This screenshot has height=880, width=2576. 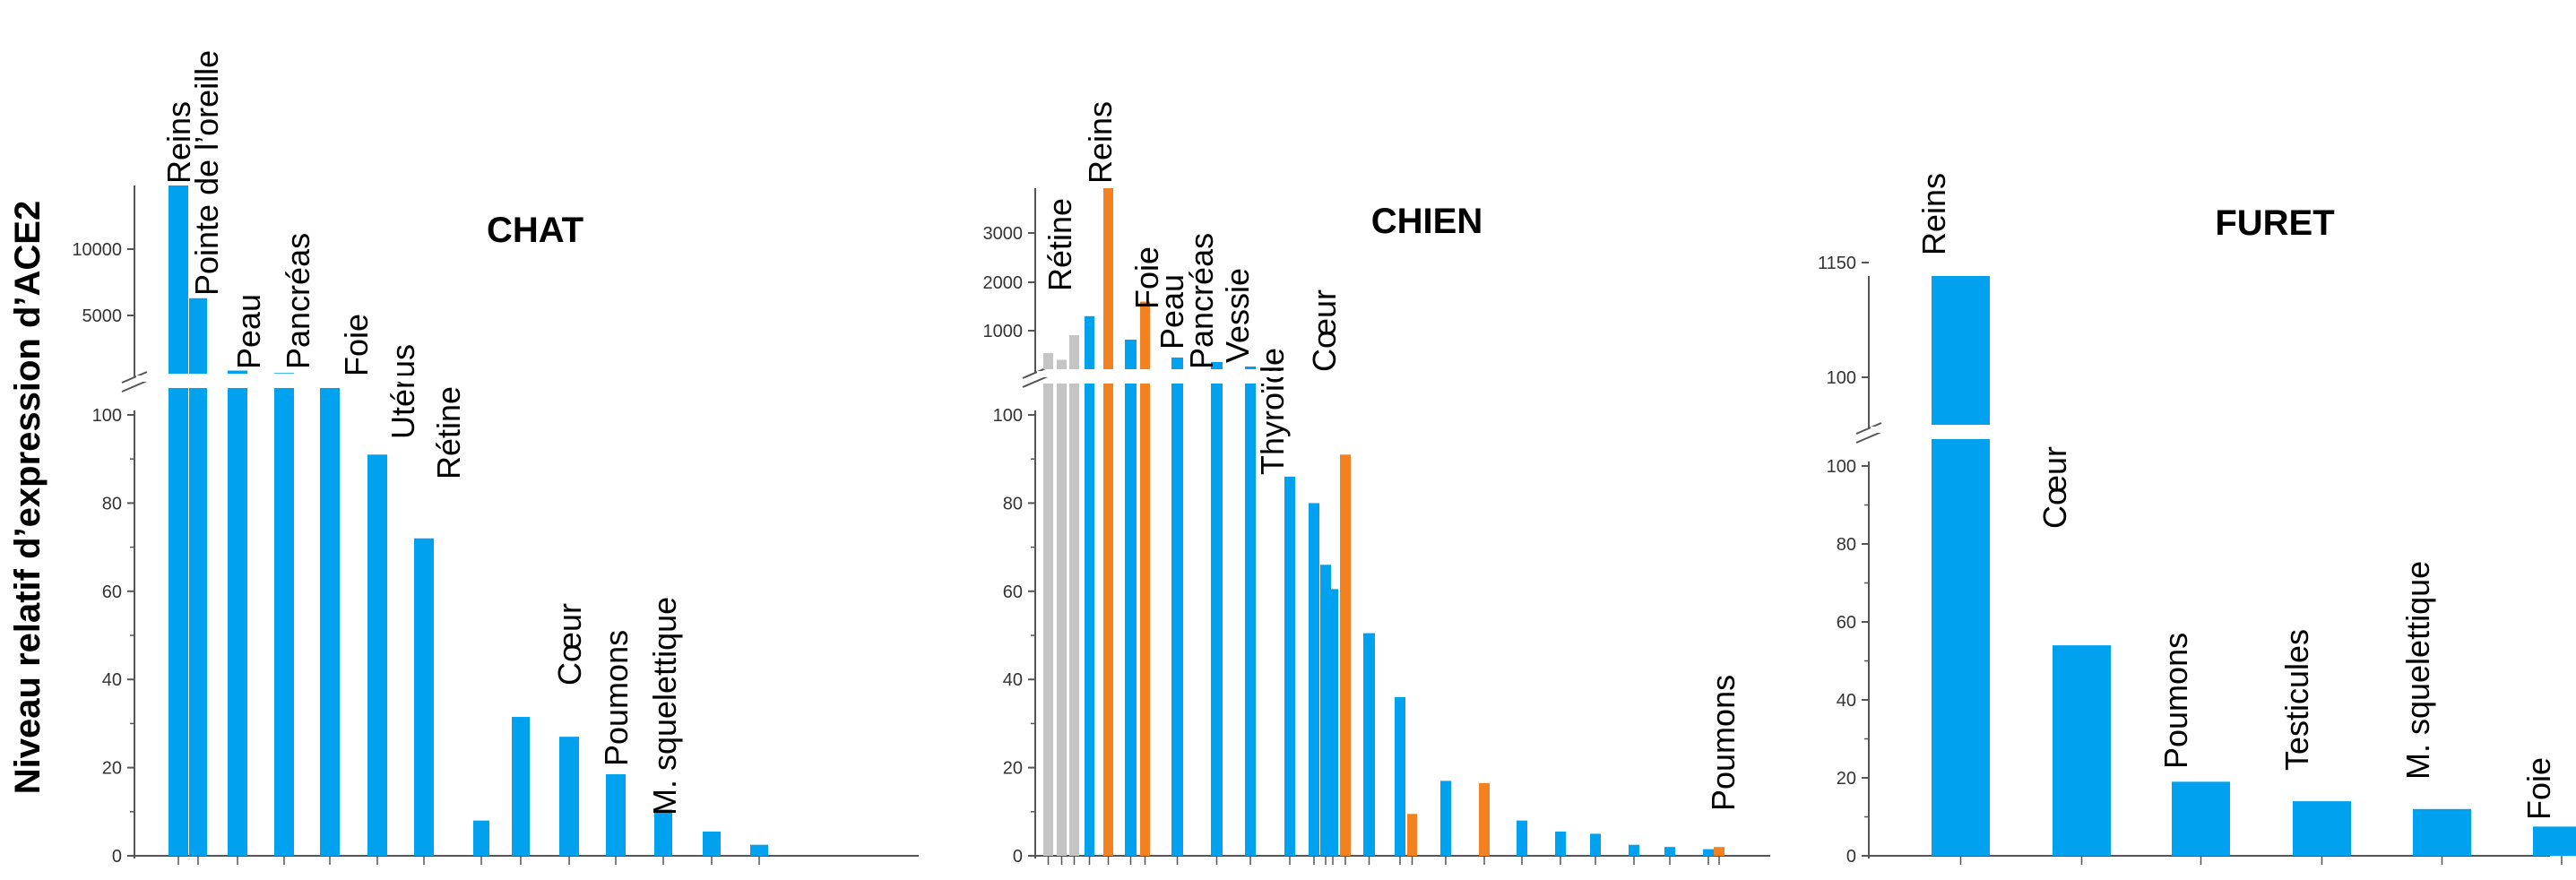 What do you see at coordinates (1013, 504) in the screenshot?
I see `chien-y-tick-label: 80` at bounding box center [1013, 504].